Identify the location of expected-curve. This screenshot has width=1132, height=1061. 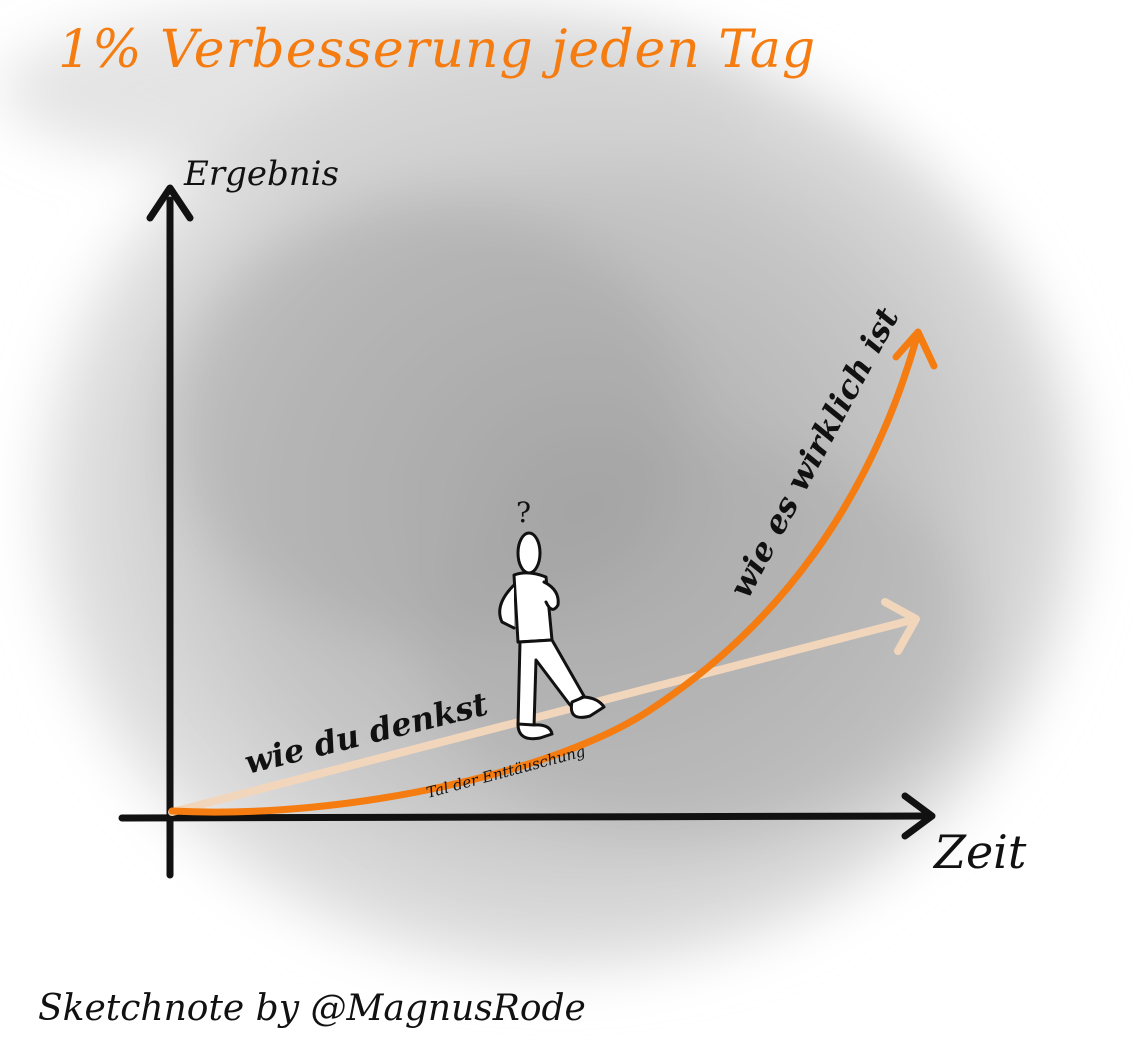
(544, 707).